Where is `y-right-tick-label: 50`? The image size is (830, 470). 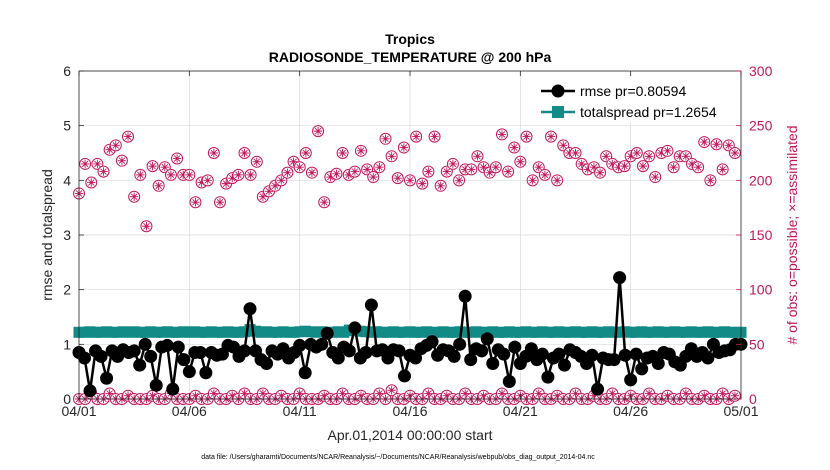
y-right-tick-label: 50 is located at coordinates (757, 344).